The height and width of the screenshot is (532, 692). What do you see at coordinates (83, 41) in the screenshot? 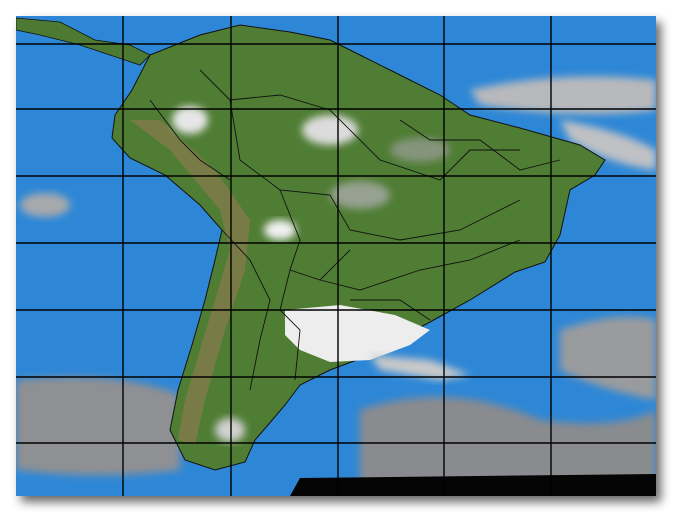
I see `land` at bounding box center [83, 41].